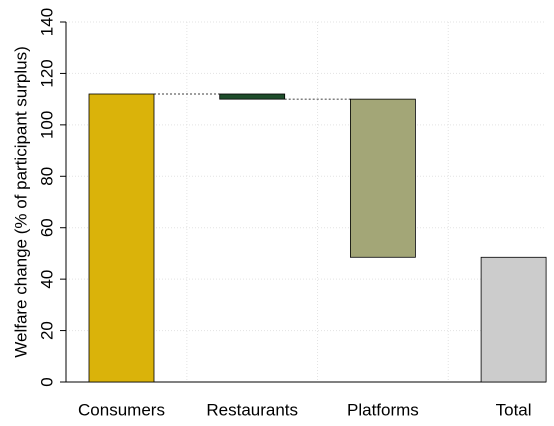 This screenshot has width=554, height=426. What do you see at coordinates (46, 279) in the screenshot?
I see `y-tick-label: 40` at bounding box center [46, 279].